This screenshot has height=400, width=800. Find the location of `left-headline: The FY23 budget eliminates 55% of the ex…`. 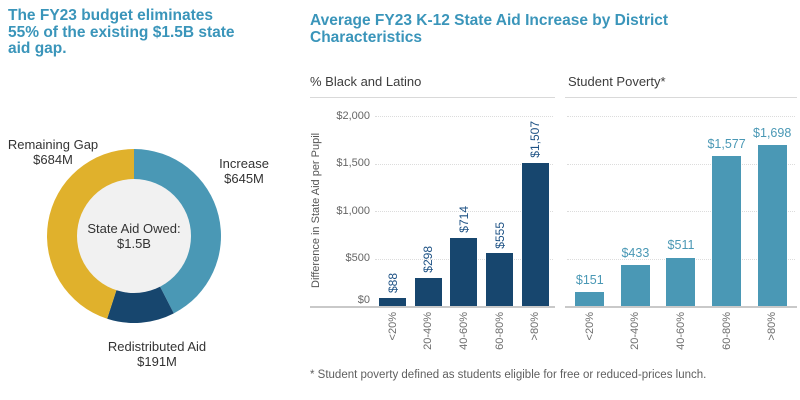

left-headline: The FY23 budget eliminates 55% of the ex… is located at coordinates (121, 32).